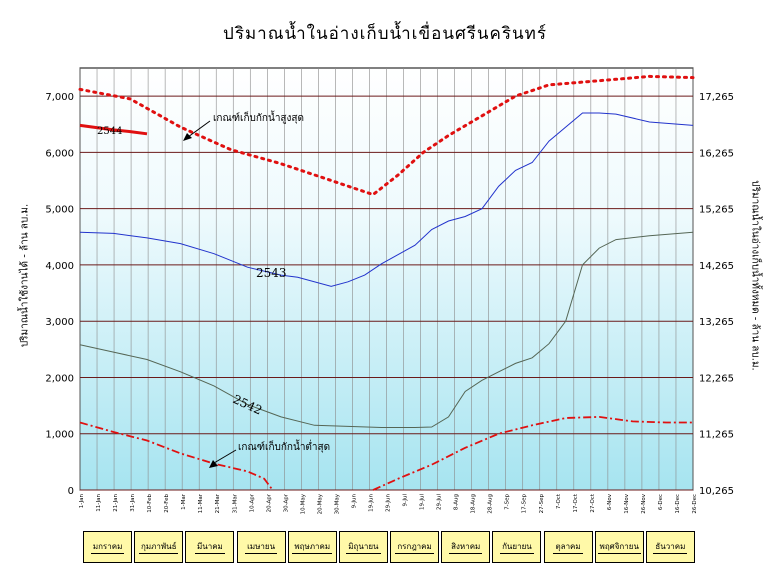 The image size is (770, 577). What do you see at coordinates (406, 500) in the screenshot?
I see `x-tick-label: 9-Jul` at bounding box center [406, 500].